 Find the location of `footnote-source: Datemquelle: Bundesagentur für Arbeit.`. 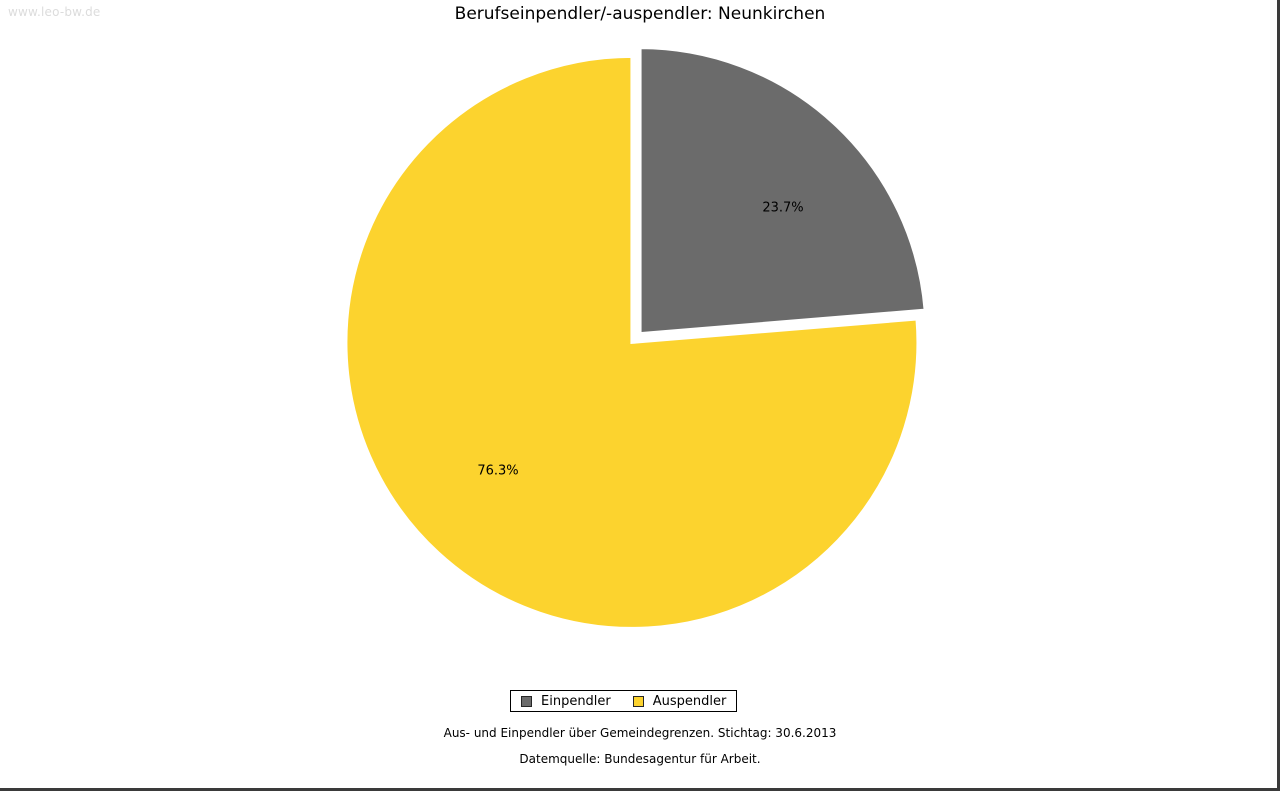

footnote-source: Datemquelle: Bundesagentur für Arbeit. is located at coordinates (640, 759).